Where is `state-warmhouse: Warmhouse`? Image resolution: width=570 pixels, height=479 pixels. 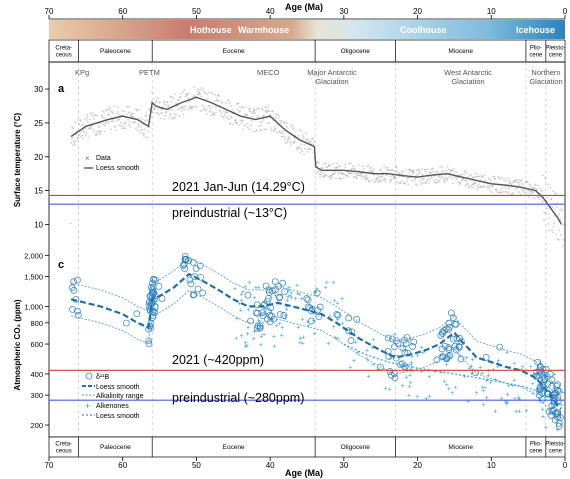 state-warmhouse: Warmhouse is located at coordinates (263, 30).